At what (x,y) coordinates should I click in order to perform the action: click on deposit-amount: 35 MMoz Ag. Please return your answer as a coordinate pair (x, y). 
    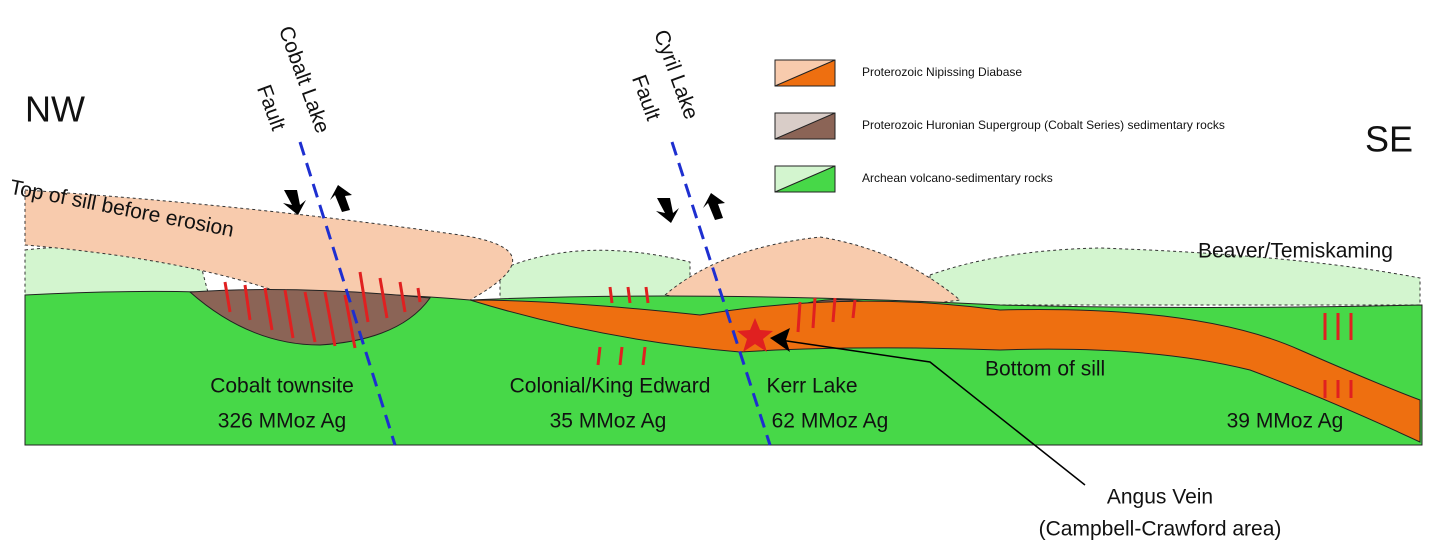
    Looking at the image, I should click on (608, 421).